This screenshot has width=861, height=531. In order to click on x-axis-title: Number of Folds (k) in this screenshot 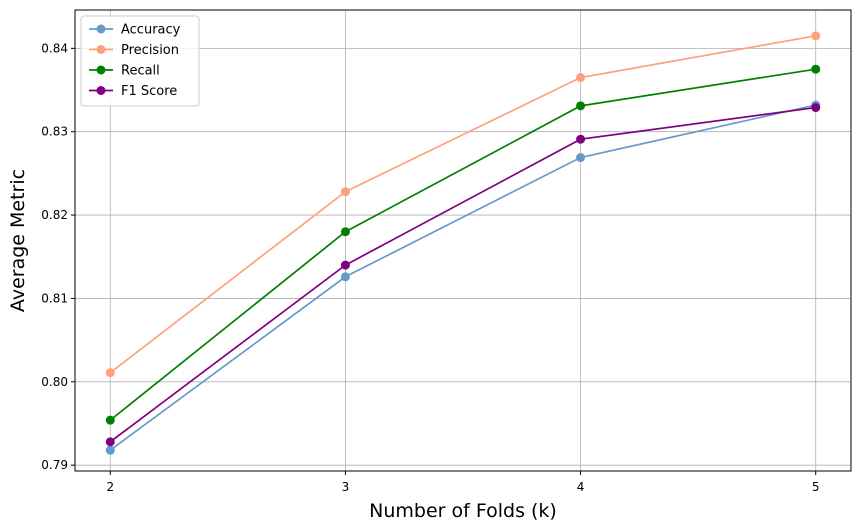, I will do `click(463, 511)`.